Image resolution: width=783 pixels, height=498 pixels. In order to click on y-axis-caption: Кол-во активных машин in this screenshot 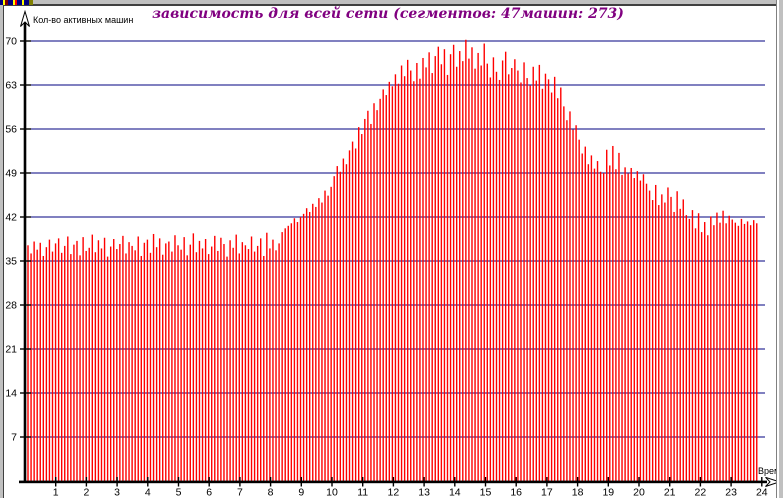, I will do `click(83, 20)`.